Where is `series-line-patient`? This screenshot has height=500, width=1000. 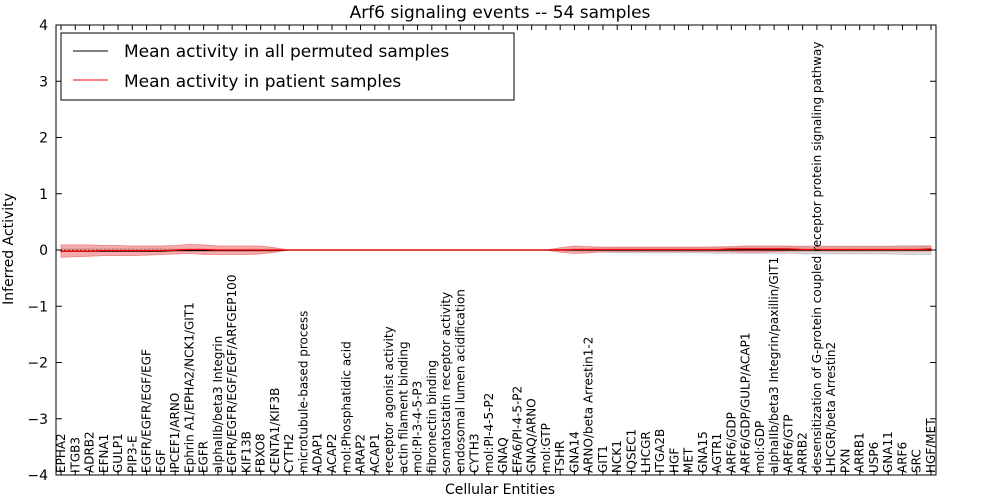 series-line-patient is located at coordinates (496, 250).